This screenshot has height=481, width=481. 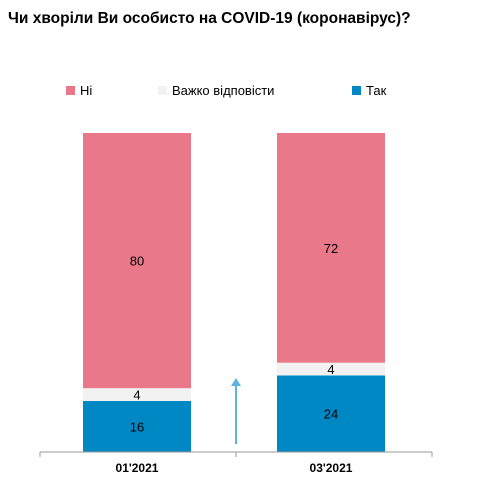 What do you see at coordinates (223, 90) in the screenshot?
I see `legend-label-важко-відповісти: Важко відповісти` at bounding box center [223, 90].